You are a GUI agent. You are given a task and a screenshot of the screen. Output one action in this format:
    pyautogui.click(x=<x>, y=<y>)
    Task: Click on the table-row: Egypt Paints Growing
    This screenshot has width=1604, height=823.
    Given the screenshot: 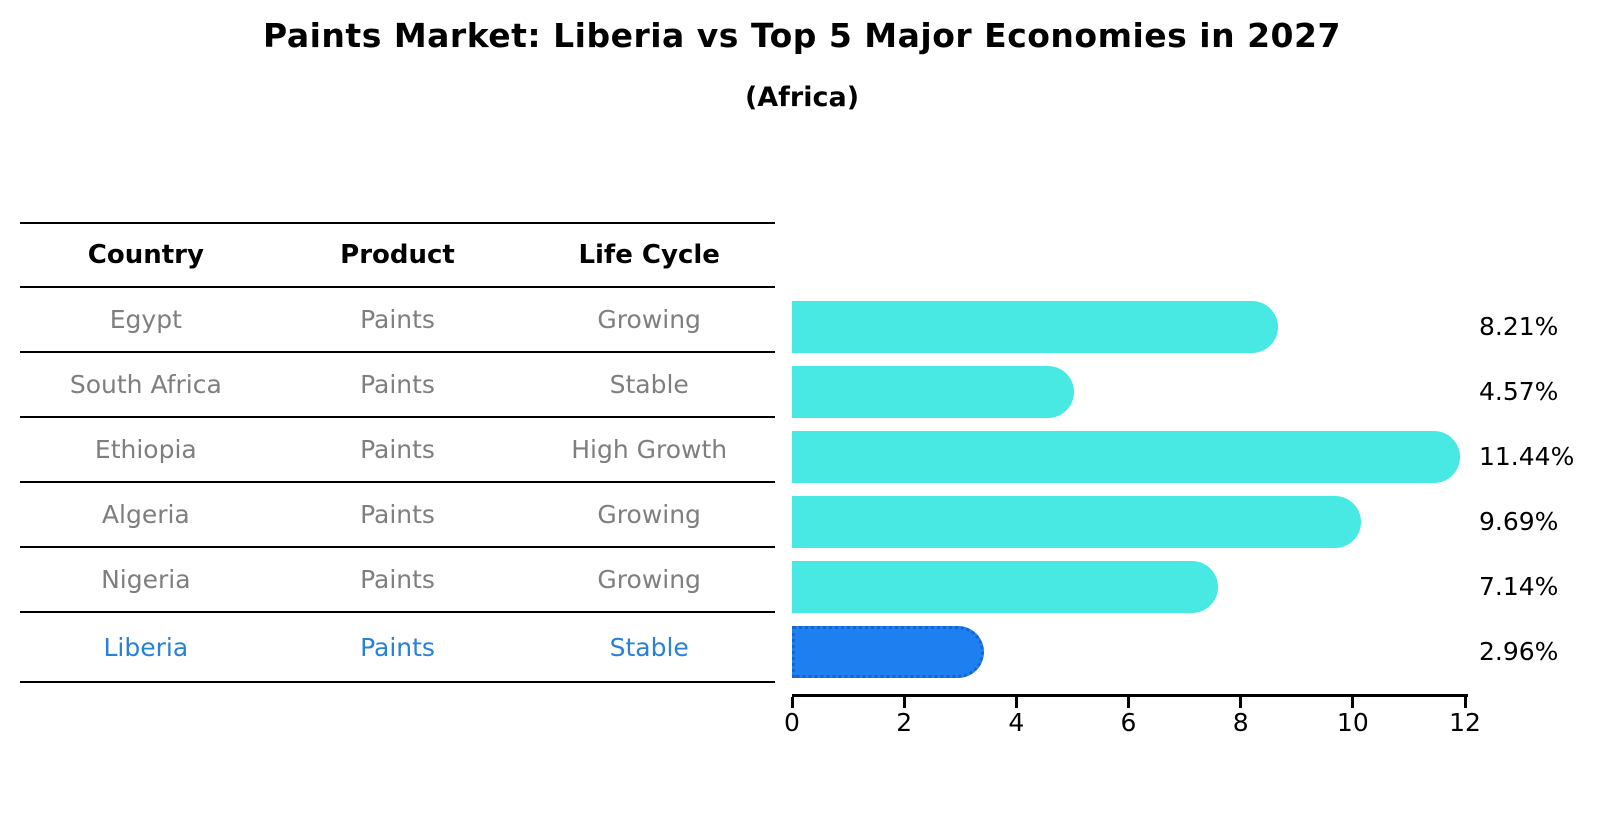 What is the action you would take?
    pyautogui.click(x=397, y=320)
    